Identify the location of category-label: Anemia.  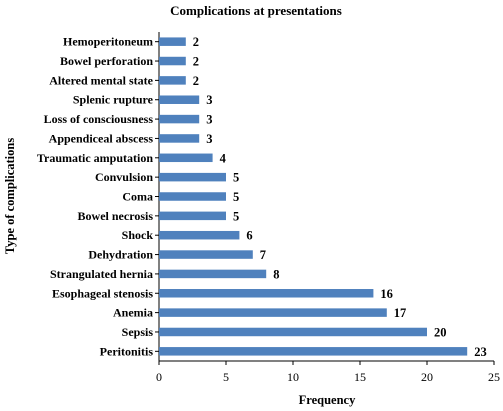
(133, 313).